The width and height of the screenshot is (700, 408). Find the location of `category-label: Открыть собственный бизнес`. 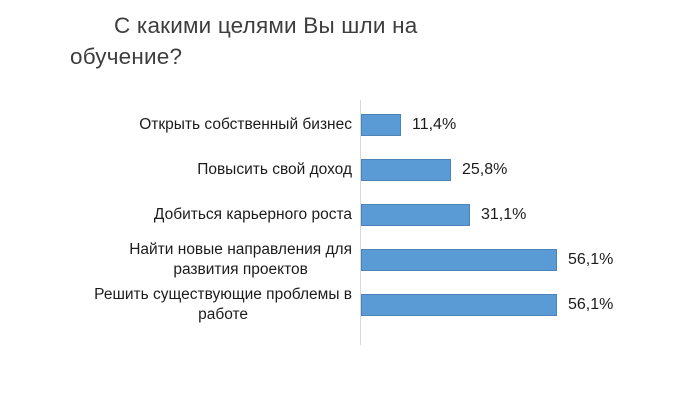

category-label: Открыть собственный бизнес is located at coordinates (245, 124).